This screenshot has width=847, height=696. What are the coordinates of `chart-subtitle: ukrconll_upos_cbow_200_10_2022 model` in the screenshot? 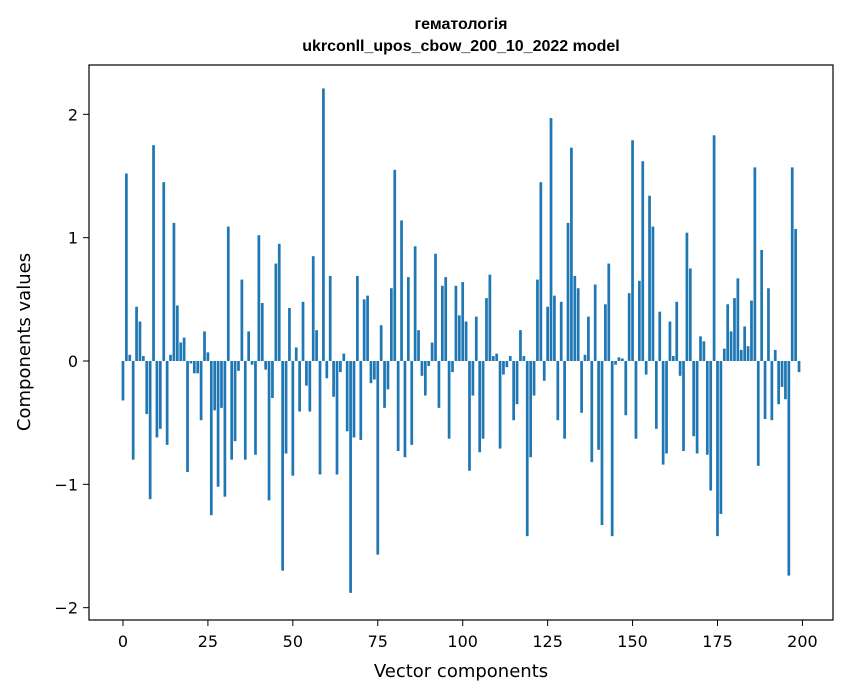 It's located at (460, 46).